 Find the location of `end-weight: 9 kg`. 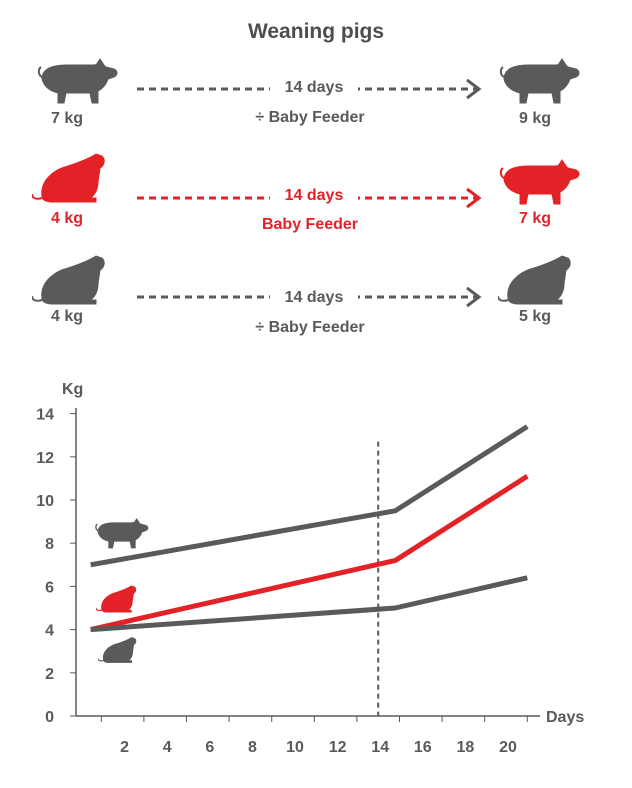

end-weight: 9 kg is located at coordinates (534, 118).